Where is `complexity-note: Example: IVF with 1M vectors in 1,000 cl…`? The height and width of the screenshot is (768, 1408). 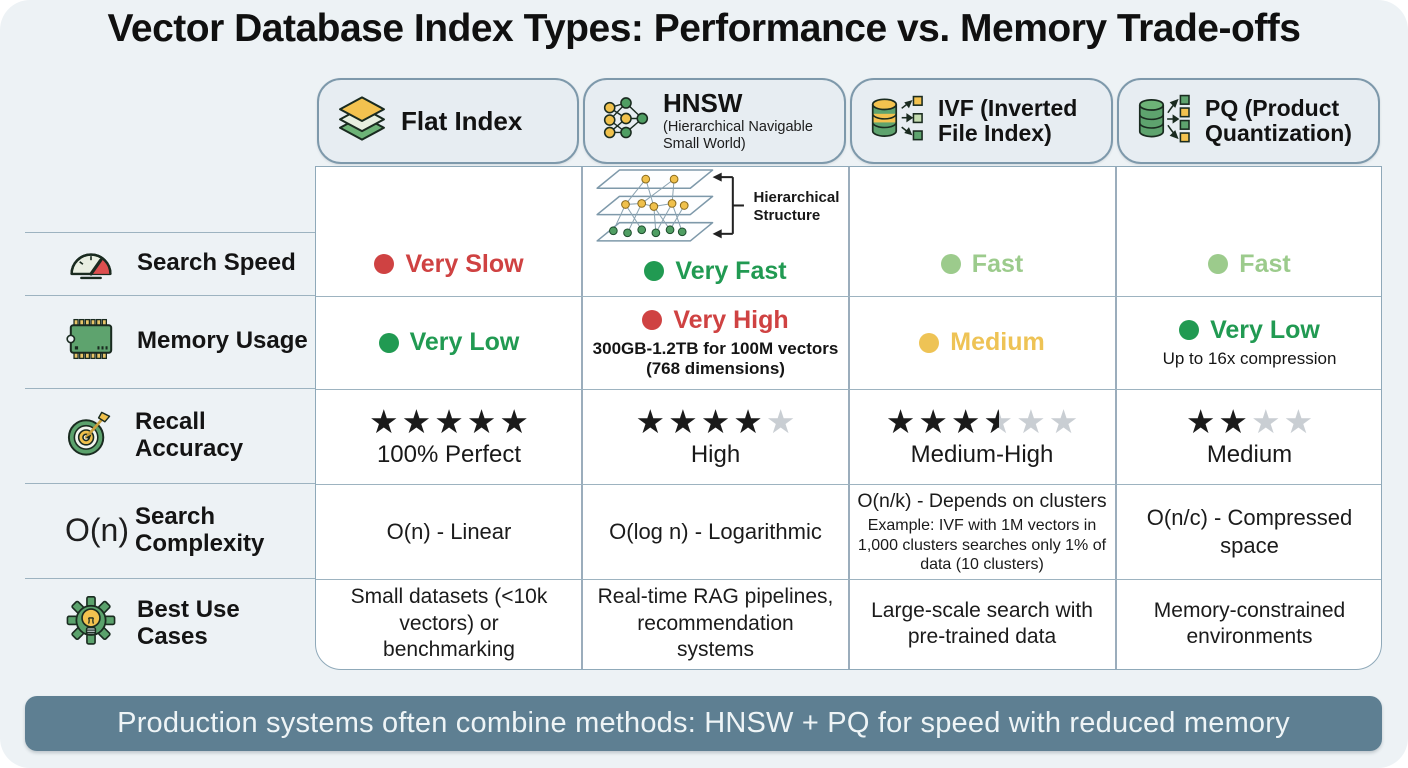
complexity-note: Example: IVF with 1M vectors in 1,000 cl… is located at coordinates (982, 545).